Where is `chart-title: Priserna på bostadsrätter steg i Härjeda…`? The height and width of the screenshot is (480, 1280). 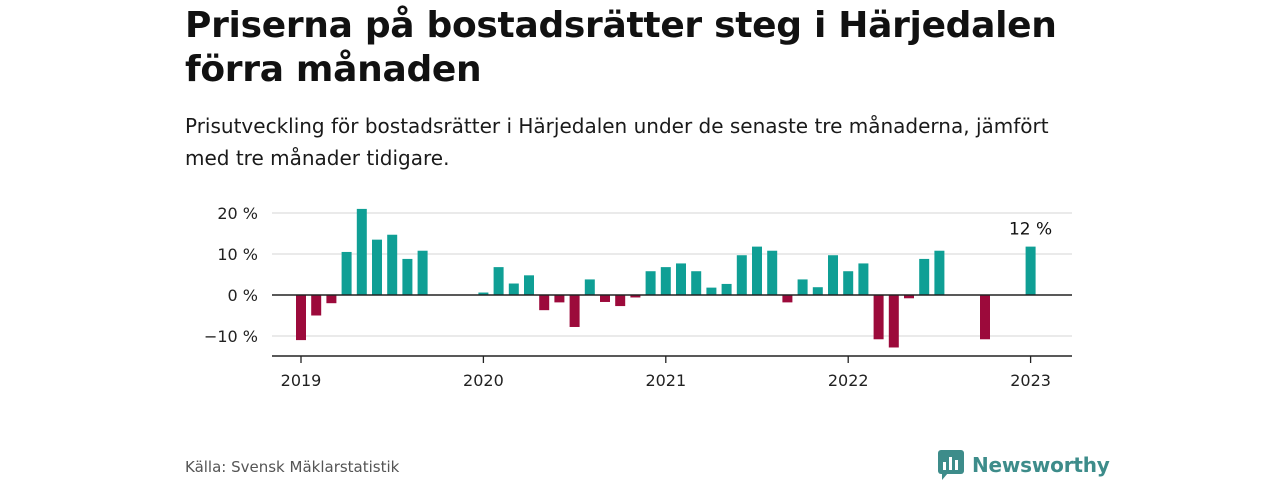 chart-title: Priserna på bostadsrätter steg i Härjeda… is located at coordinates (621, 47).